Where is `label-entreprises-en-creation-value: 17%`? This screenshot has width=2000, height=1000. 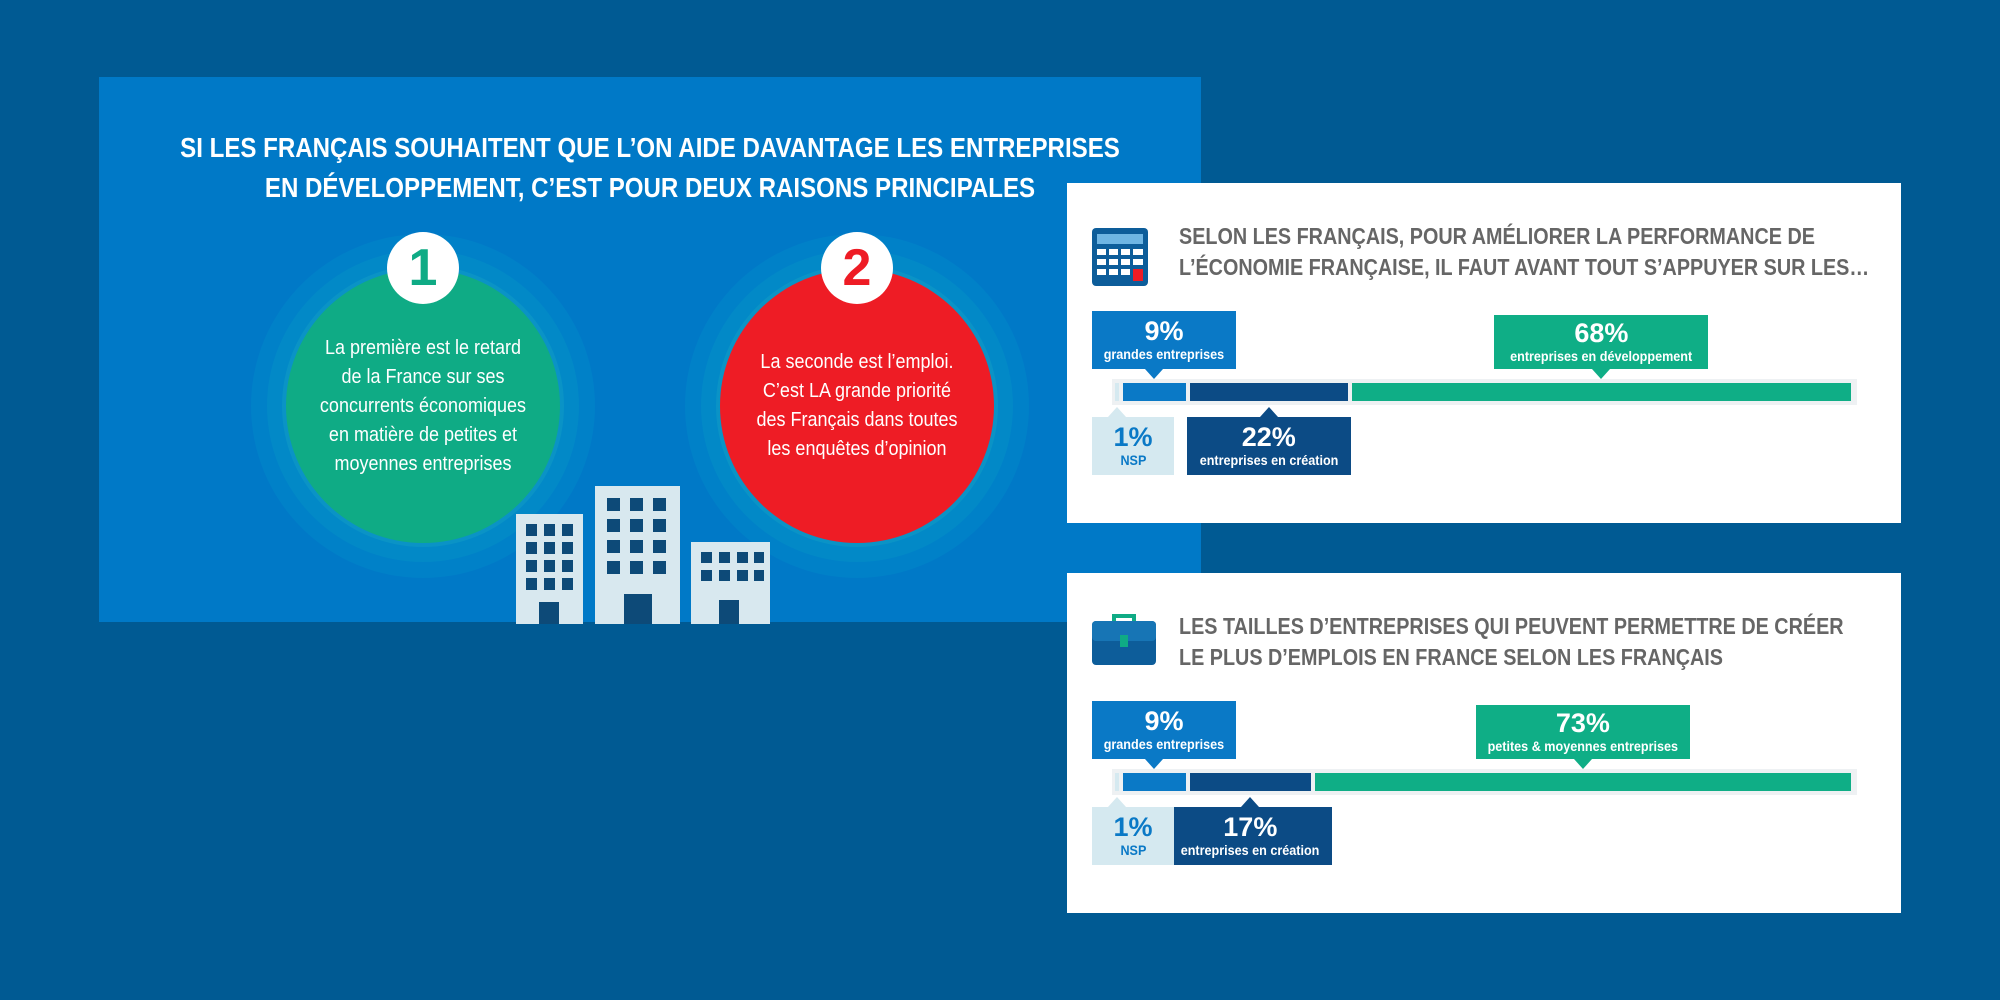 label-entreprises-en-creation-value: 17% is located at coordinates (1250, 827).